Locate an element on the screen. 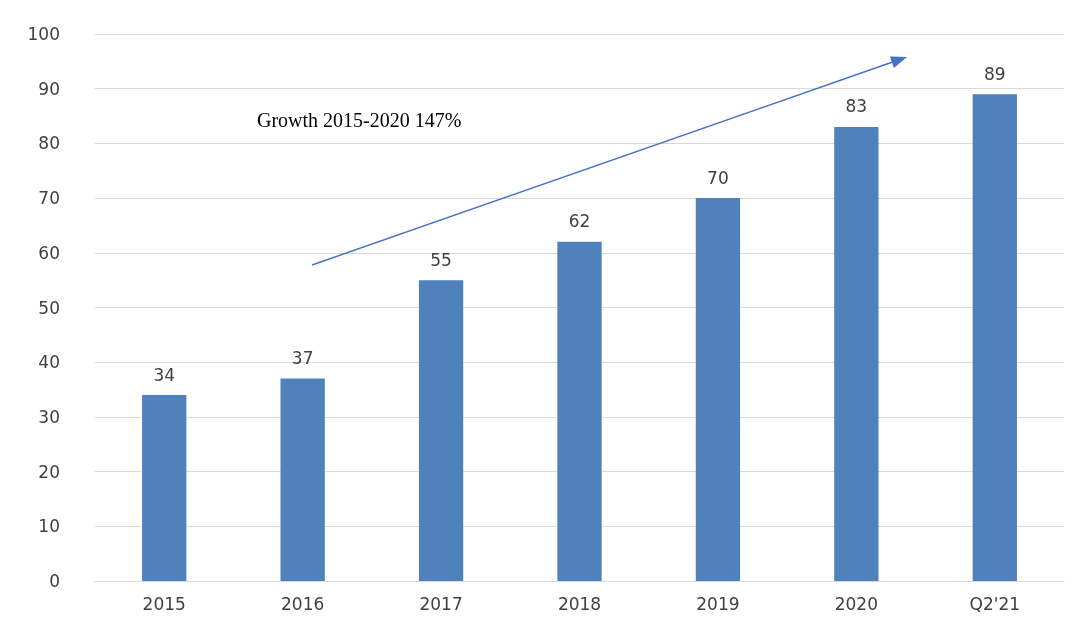 The width and height of the screenshot is (1082, 635). data-label: 34 is located at coordinates (164, 374).